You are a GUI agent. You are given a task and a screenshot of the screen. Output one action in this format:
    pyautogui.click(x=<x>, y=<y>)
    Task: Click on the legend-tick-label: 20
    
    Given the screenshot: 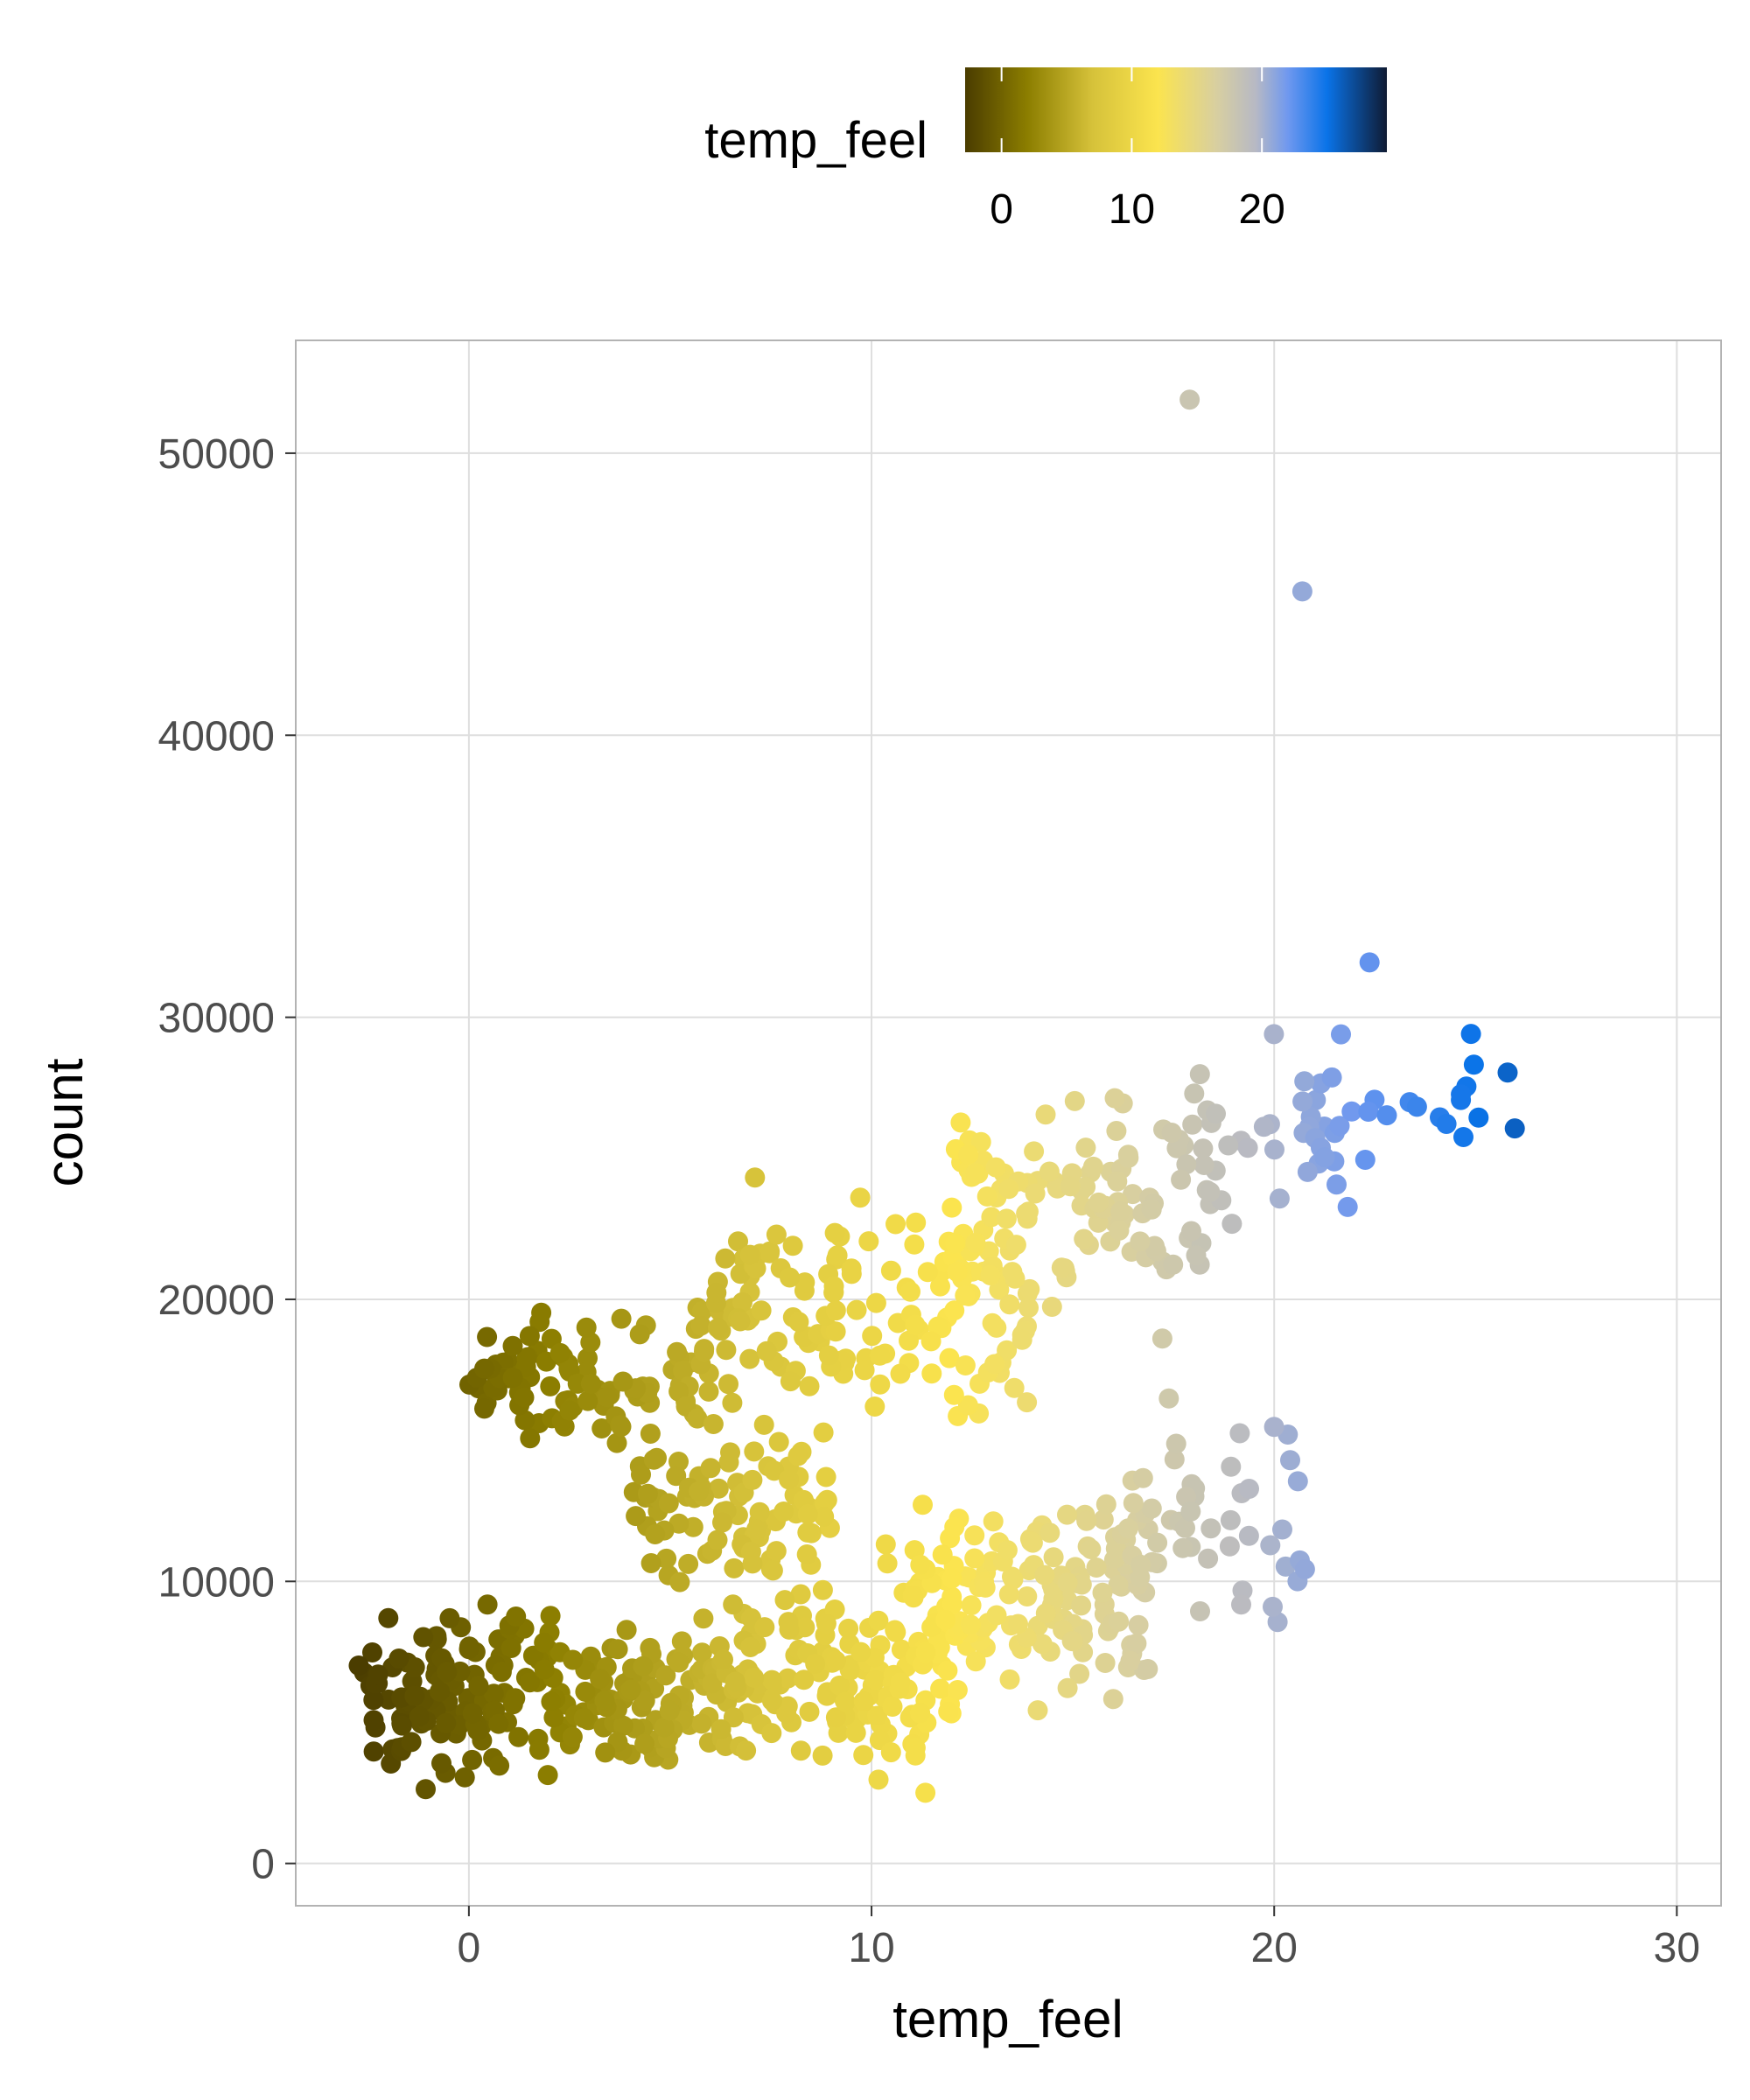 What is the action you would take?
    pyautogui.click(x=1261, y=209)
    